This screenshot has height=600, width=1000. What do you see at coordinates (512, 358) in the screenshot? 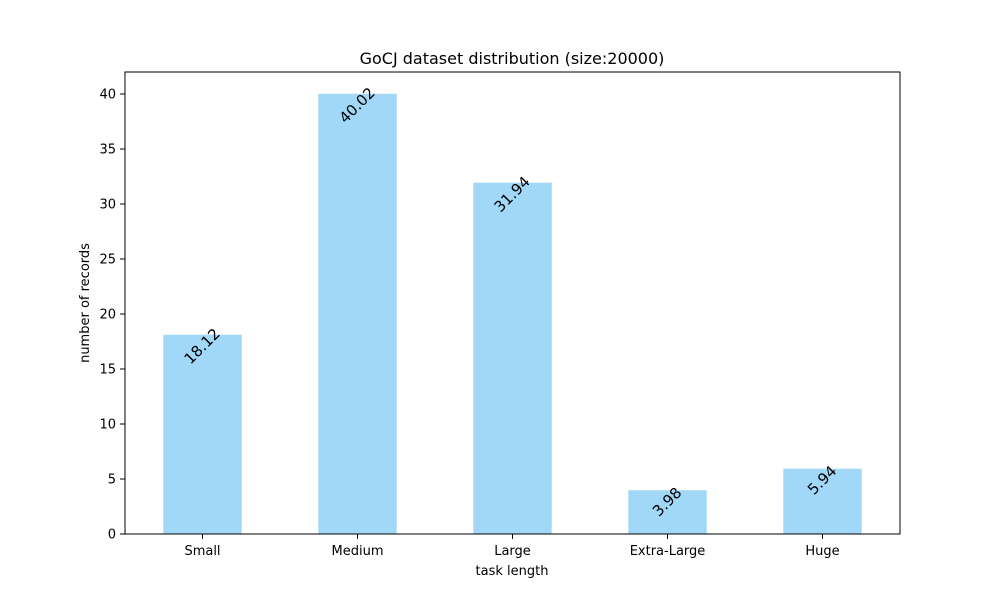
I see `bar-large` at bounding box center [512, 358].